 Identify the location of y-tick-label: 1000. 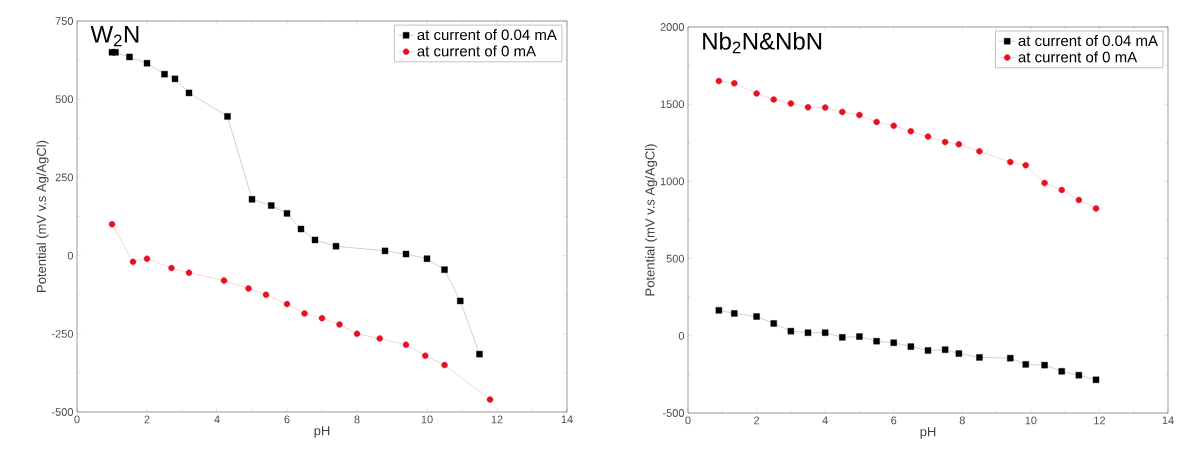
(672, 181).